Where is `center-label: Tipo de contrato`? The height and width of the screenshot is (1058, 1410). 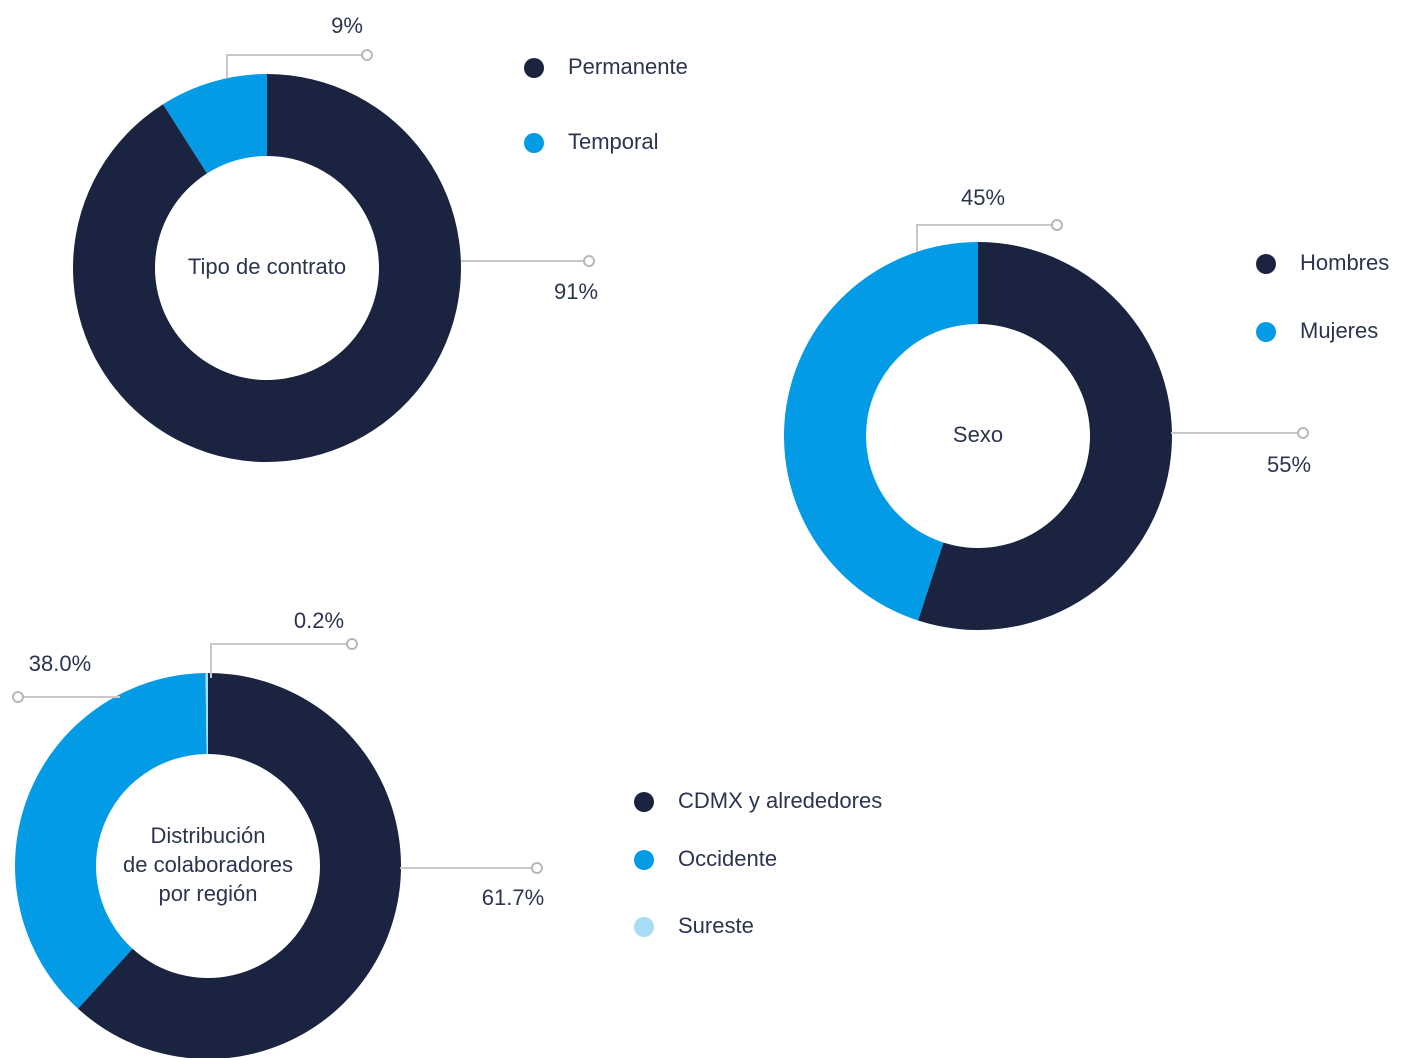
center-label: Tipo de contrato is located at coordinates (267, 266).